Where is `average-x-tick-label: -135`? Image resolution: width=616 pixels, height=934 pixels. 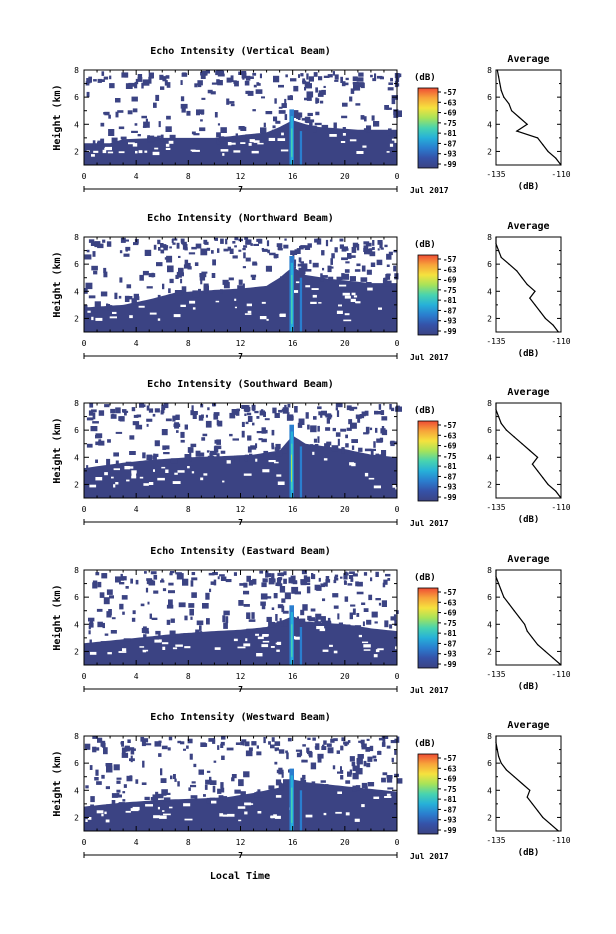
average-x-tick-label: -135 is located at coordinates (495, 674).